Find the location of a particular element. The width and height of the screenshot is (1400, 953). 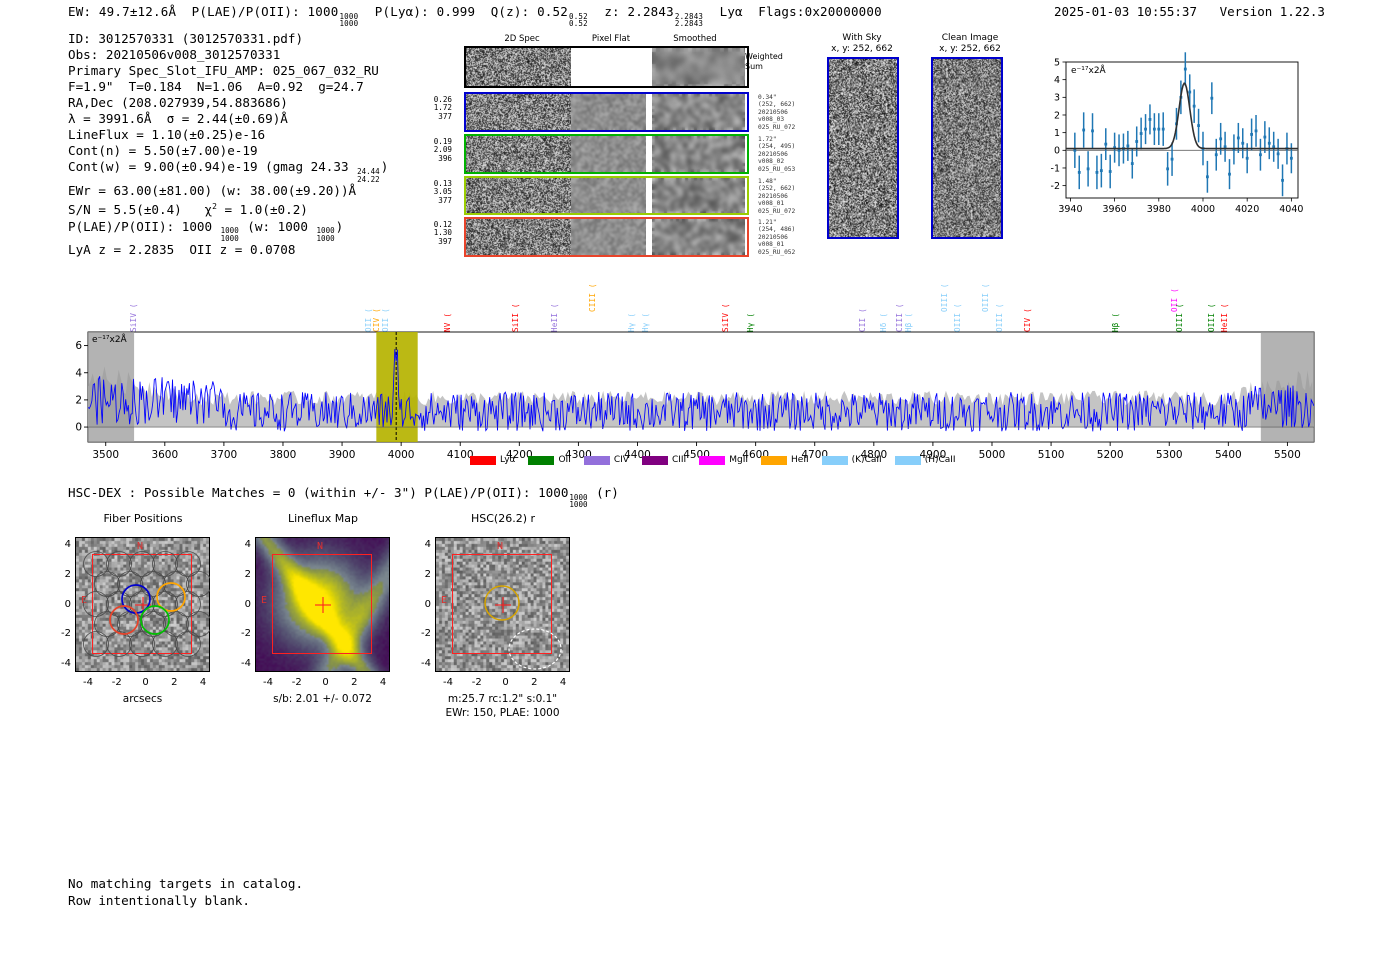

legend-item: OII is located at coordinates (549, 460).